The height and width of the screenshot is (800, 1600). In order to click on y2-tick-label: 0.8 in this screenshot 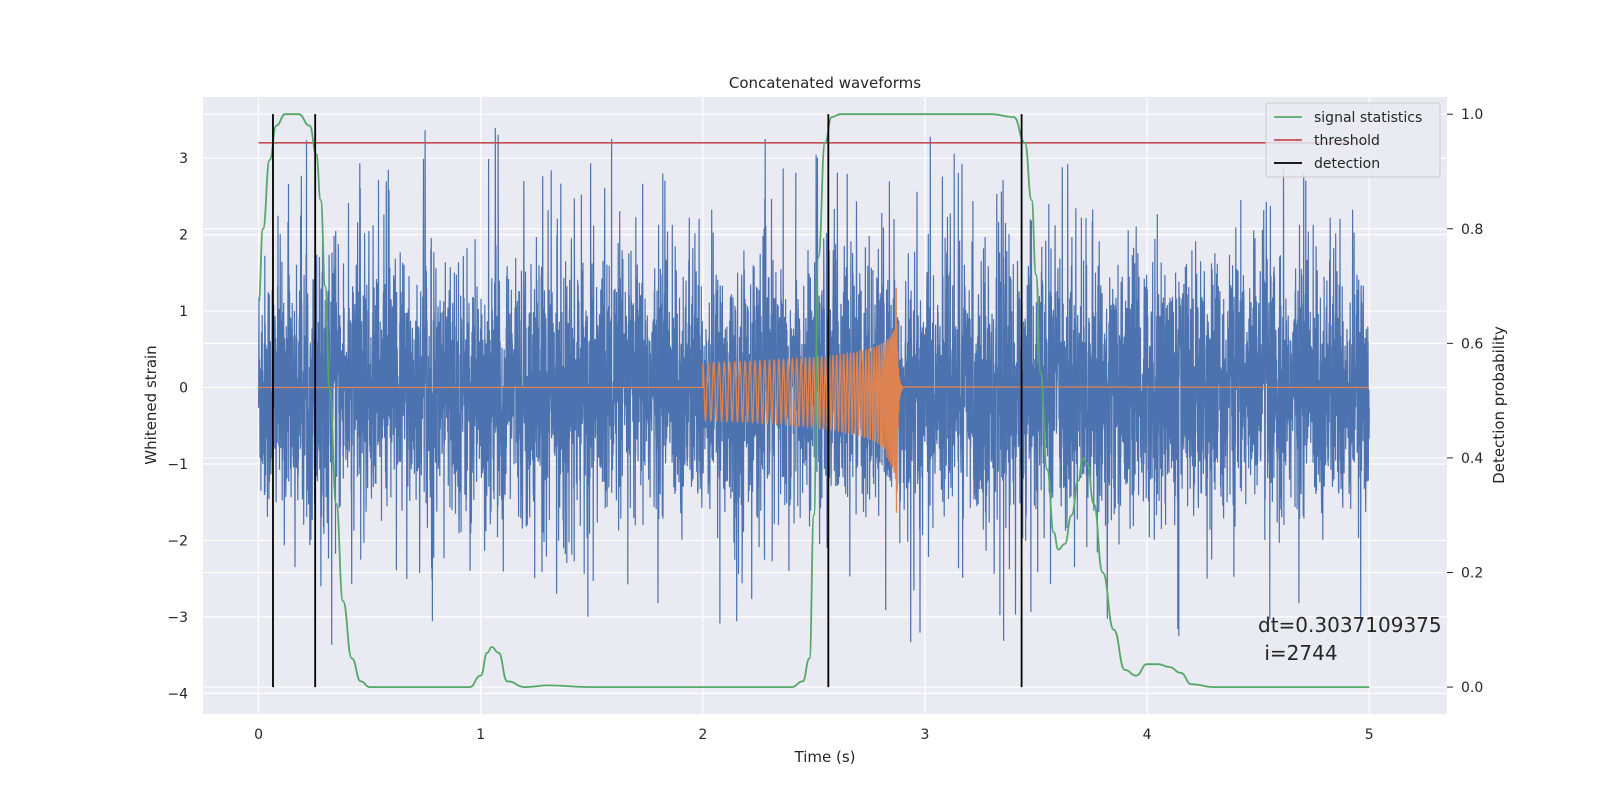, I will do `click(1472, 230)`.